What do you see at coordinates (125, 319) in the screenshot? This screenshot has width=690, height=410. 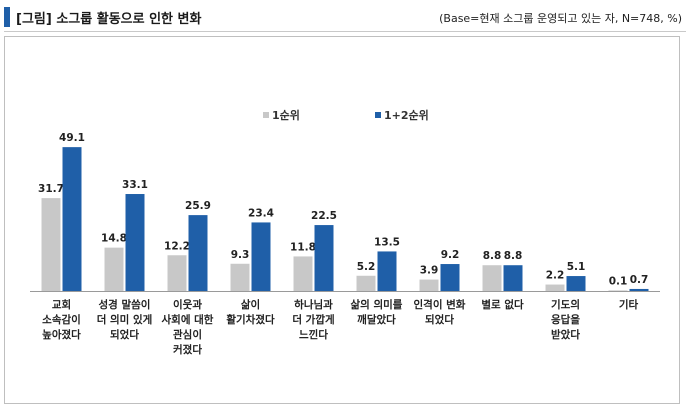 I see `category-label-line: 더 의미 있게` at bounding box center [125, 319].